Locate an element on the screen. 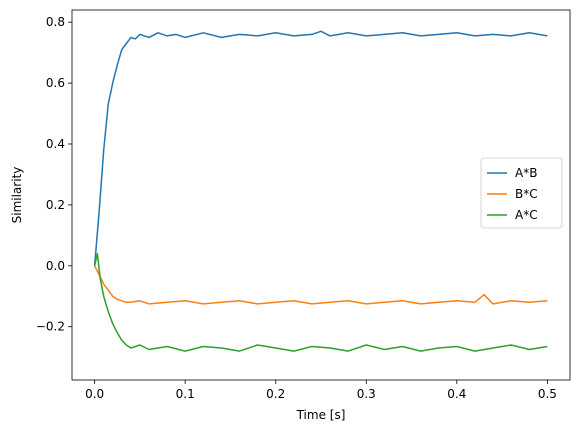 The image size is (578, 432). x-tick-label: 0.0 is located at coordinates (94, 394).